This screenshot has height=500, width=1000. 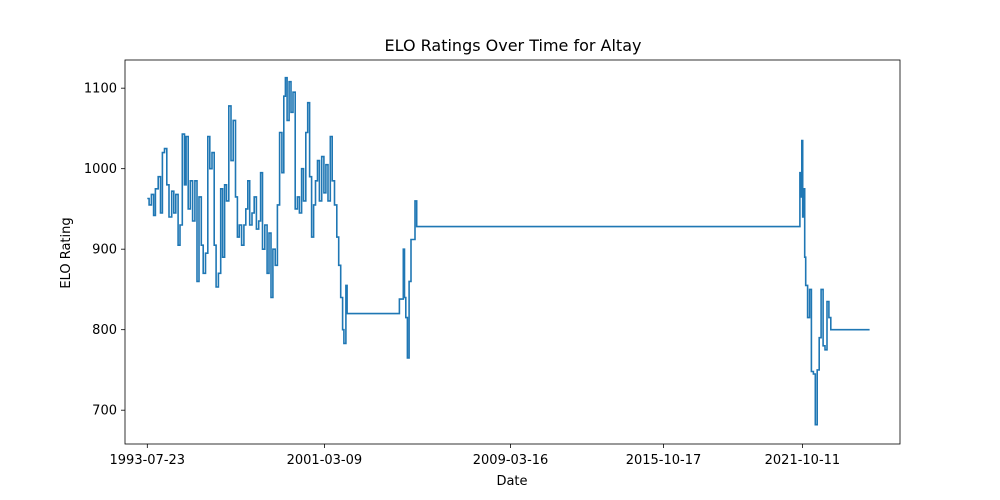 What do you see at coordinates (325, 460) in the screenshot?
I see `x-tick-label: 2001-03-09` at bounding box center [325, 460].